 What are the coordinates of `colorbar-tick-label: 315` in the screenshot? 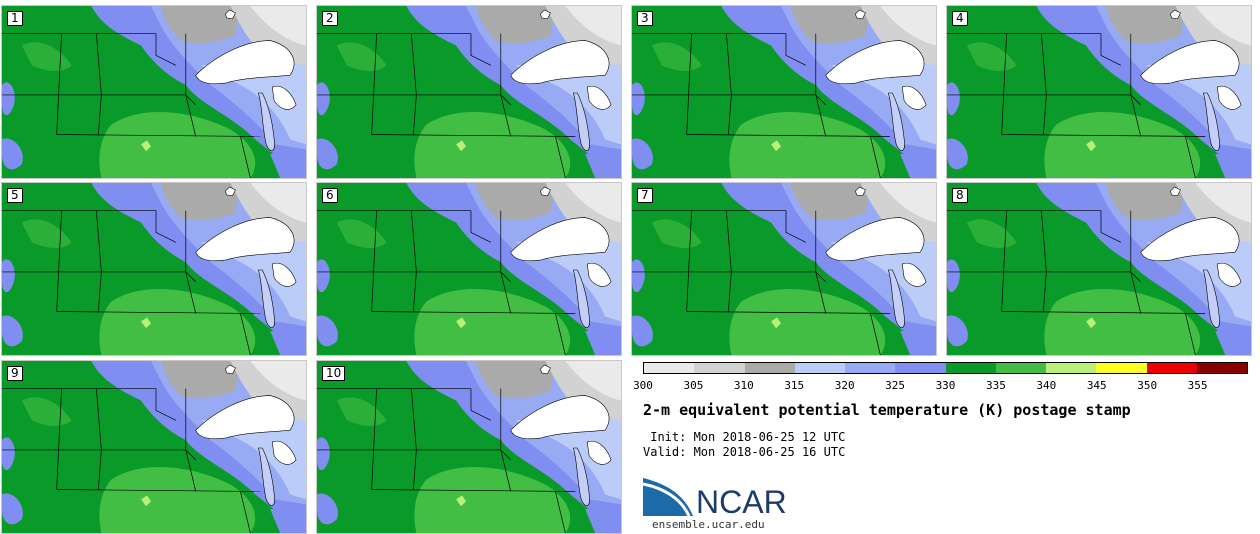 It's located at (794, 385).